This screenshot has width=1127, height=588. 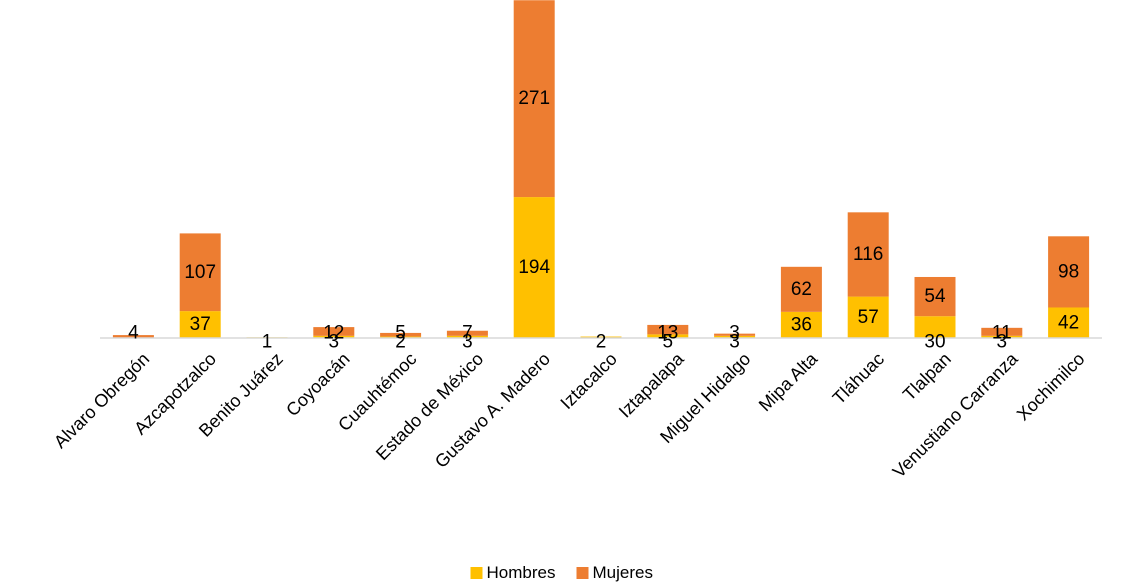 I want to click on data-label-mujeres-12: 54, so click(x=935, y=296).